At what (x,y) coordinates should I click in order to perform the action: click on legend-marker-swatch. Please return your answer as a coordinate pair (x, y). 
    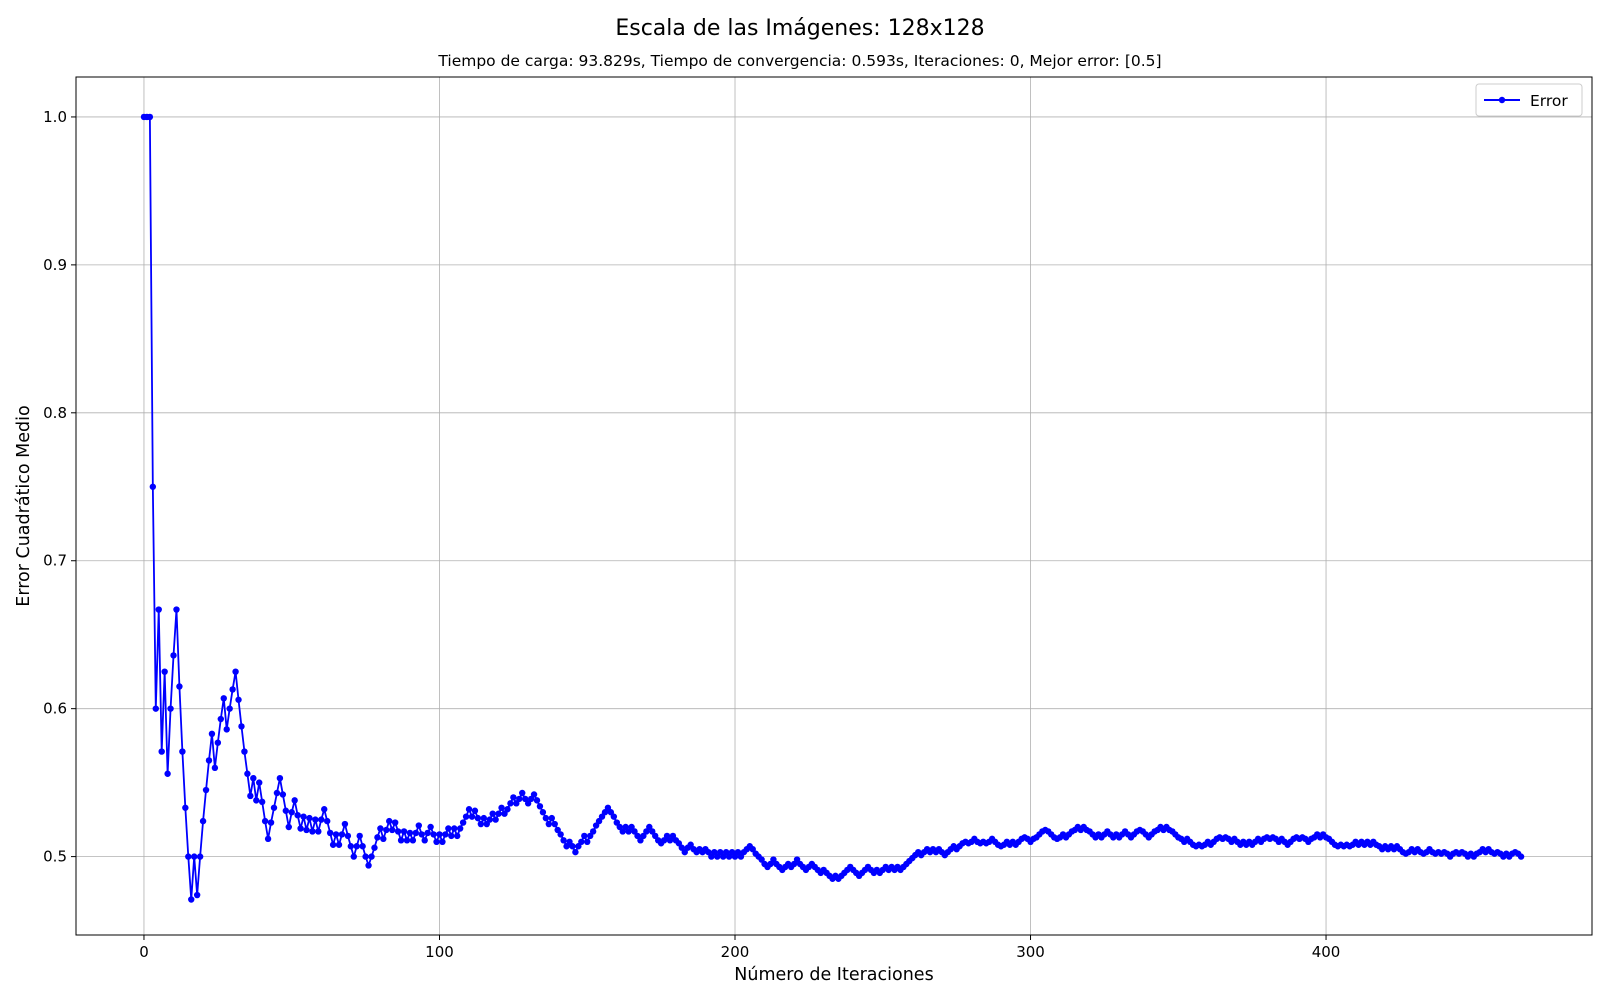
    Looking at the image, I should click on (1502, 100).